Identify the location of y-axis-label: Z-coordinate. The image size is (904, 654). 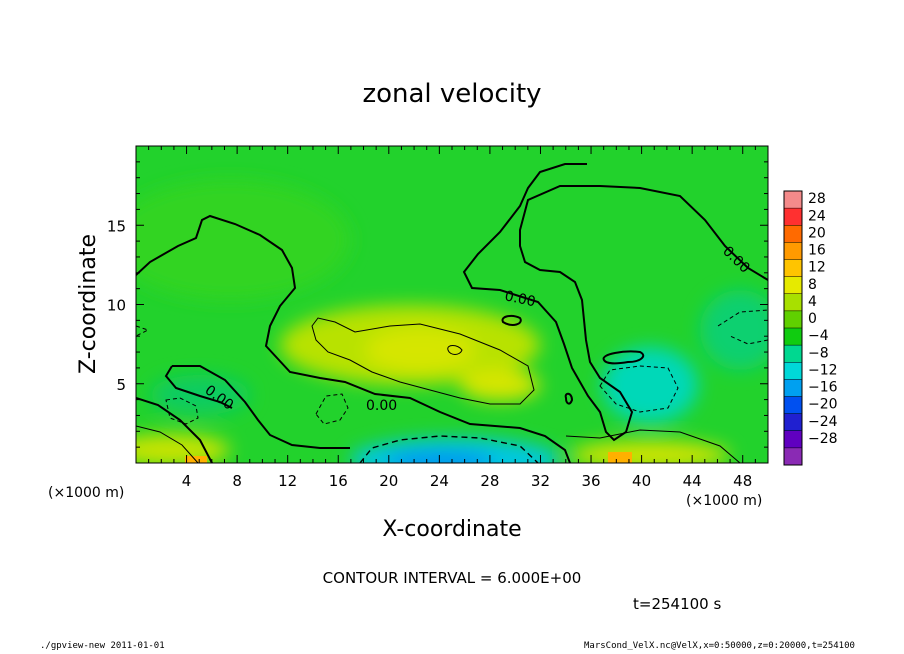
(88, 304).